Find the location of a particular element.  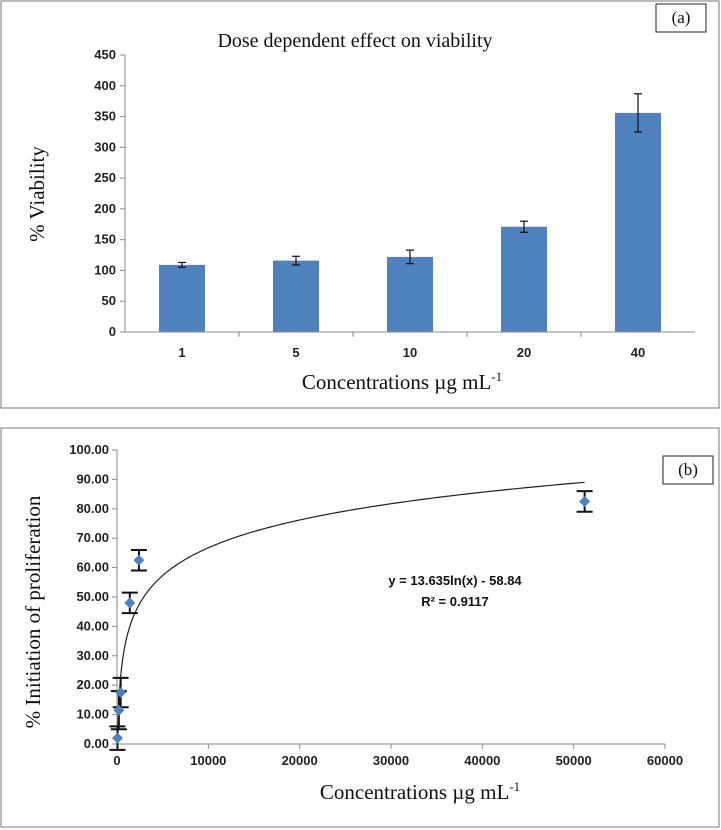

panel-a-label-box is located at coordinates (681, 18).